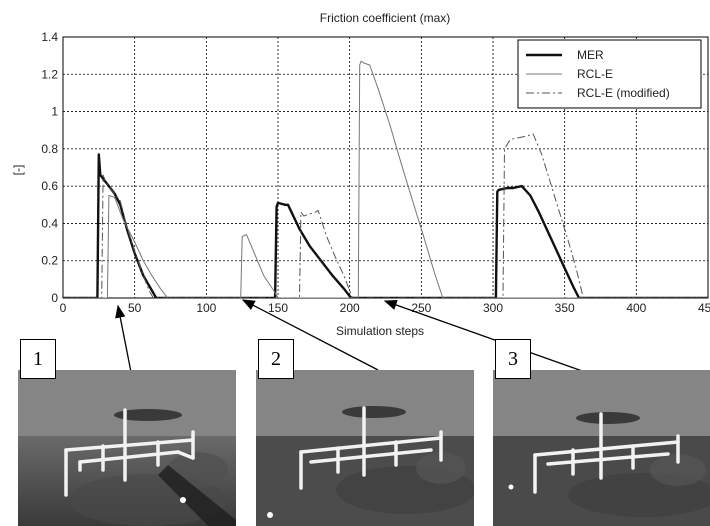  What do you see at coordinates (63, 308) in the screenshot?
I see `x-tick-label: 0` at bounding box center [63, 308].